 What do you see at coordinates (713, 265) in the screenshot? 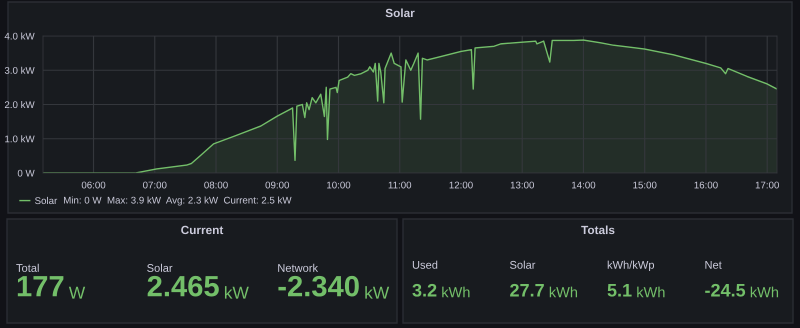
I see `category-label: Net` at bounding box center [713, 265].